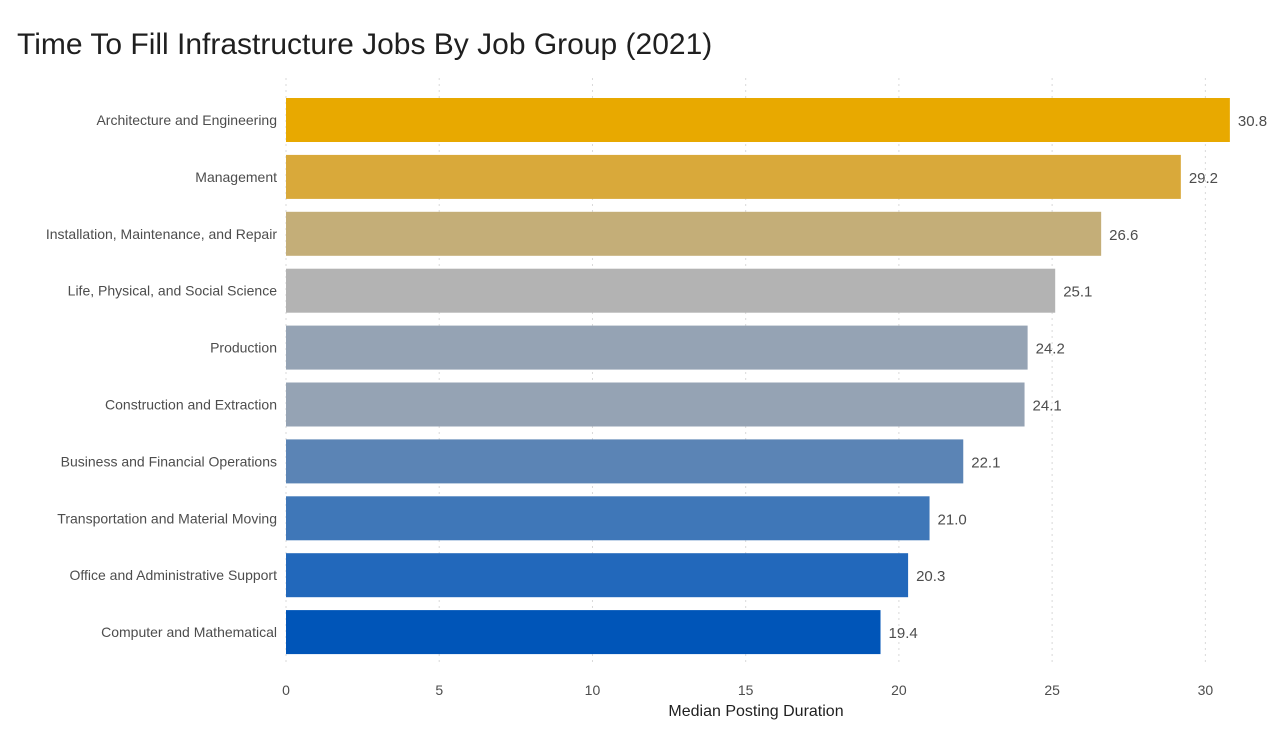 The image size is (1280, 730). What do you see at coordinates (186, 120) in the screenshot?
I see `category-label: Architecture and Engineering` at bounding box center [186, 120].